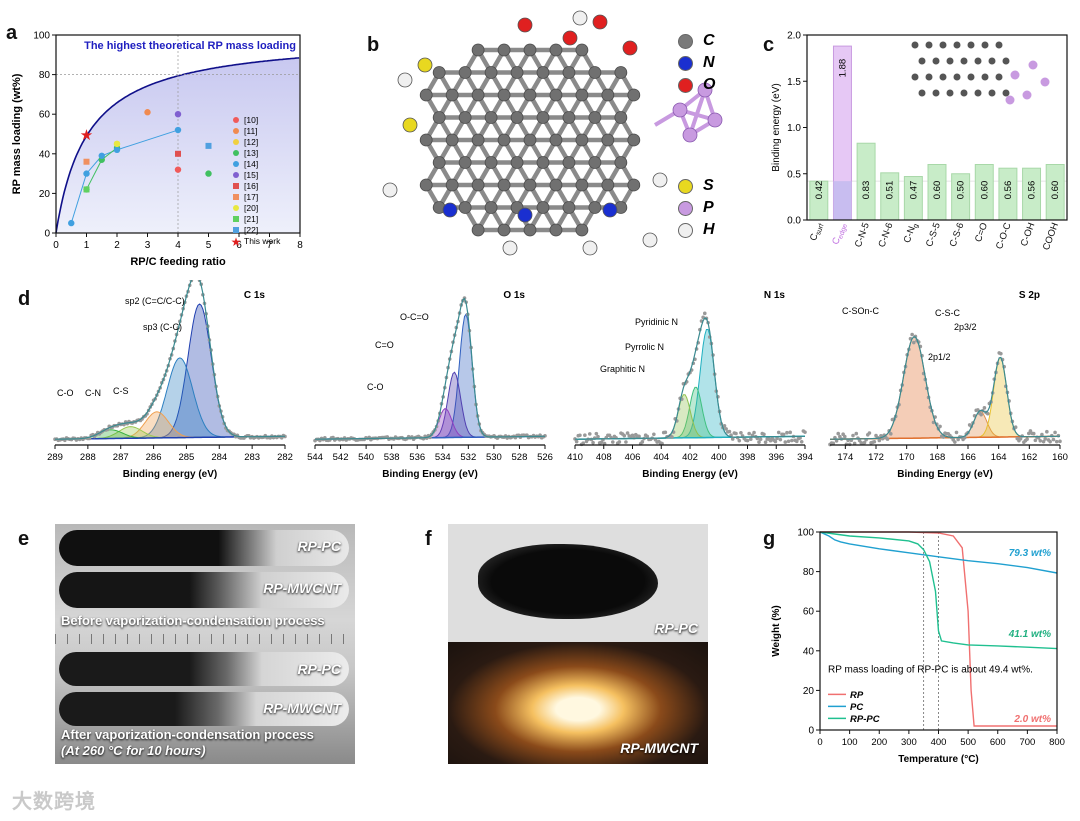  Describe the element at coordinates (204, 590) in the screenshot. I see `tube-rp-mwcnt-before` at that location.